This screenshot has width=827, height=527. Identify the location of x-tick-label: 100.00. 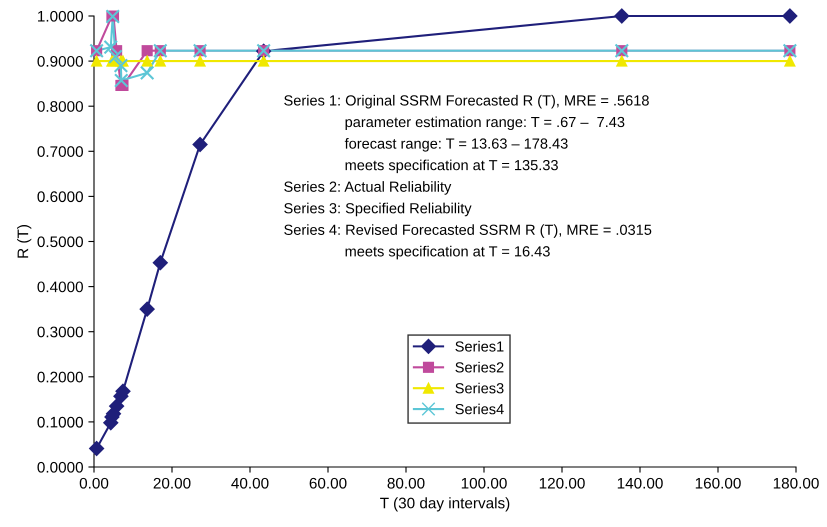
(484, 483).